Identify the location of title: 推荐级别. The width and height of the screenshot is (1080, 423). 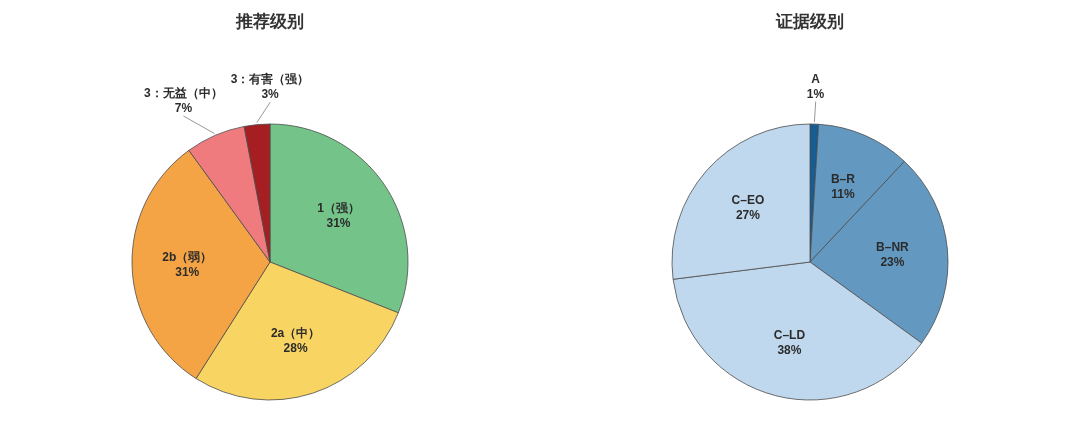
(270, 21).